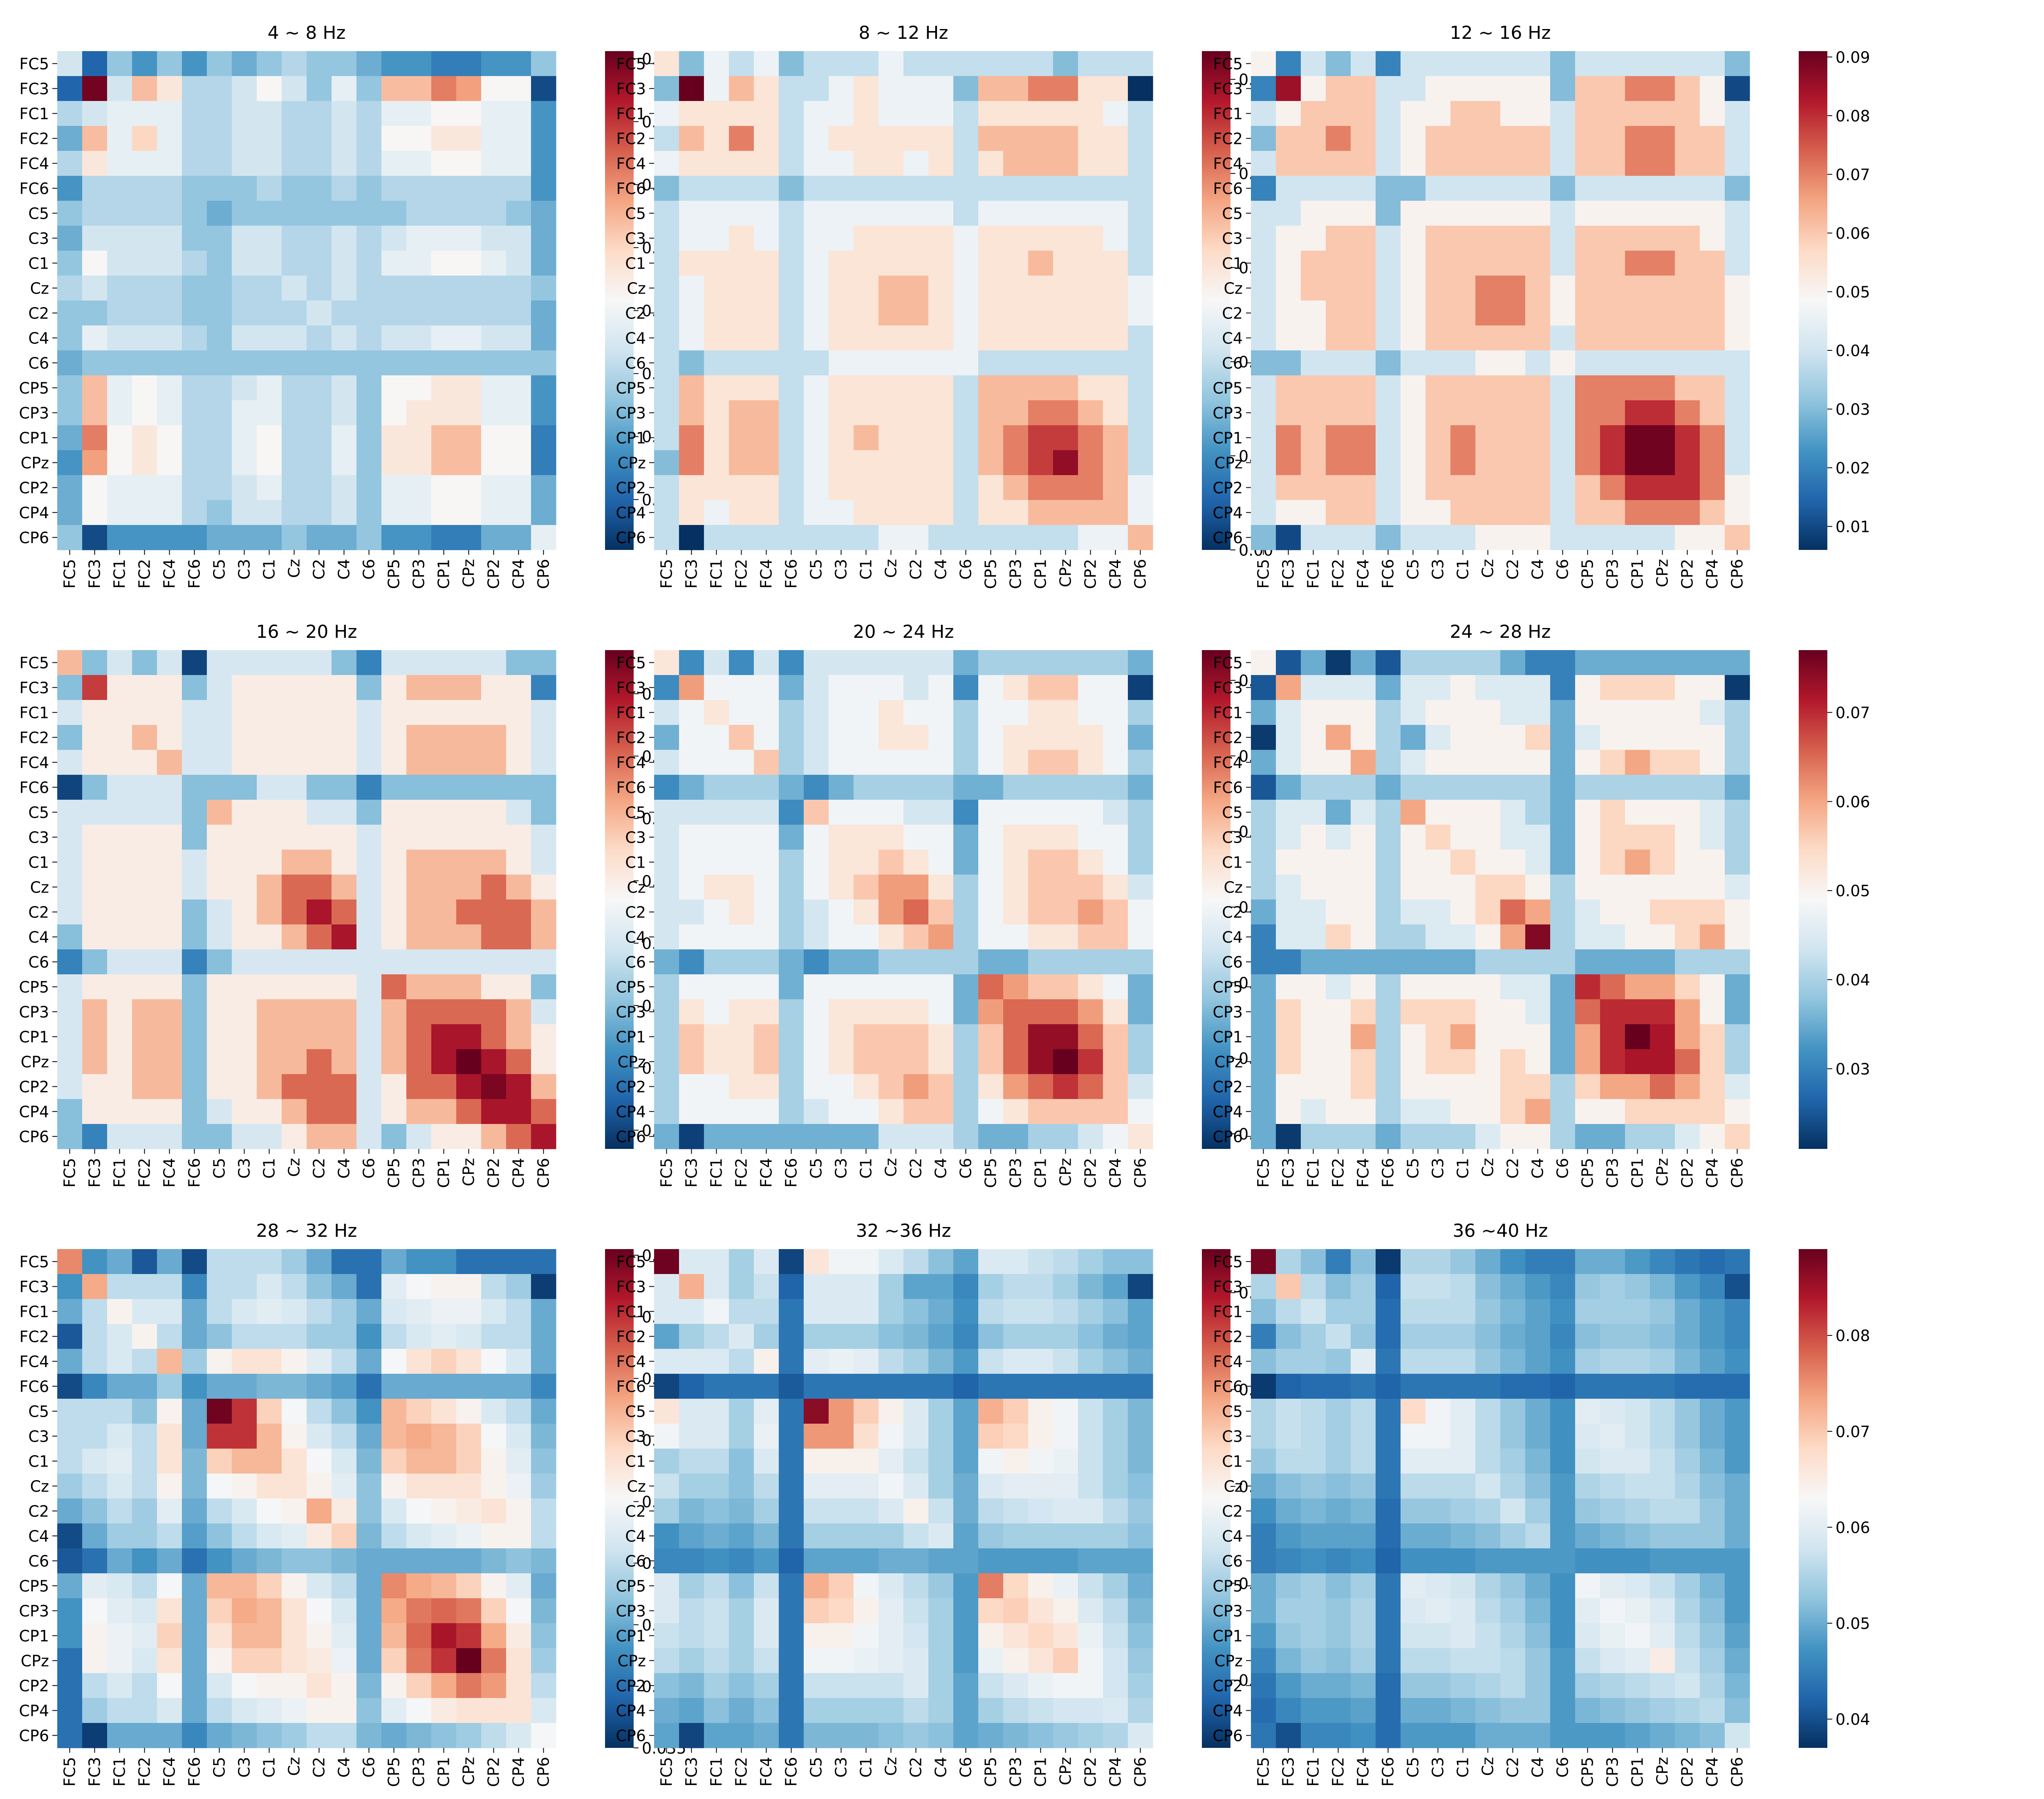  Describe the element at coordinates (791, 1173) in the screenshot. I see `x-tick-label: FC6` at that location.